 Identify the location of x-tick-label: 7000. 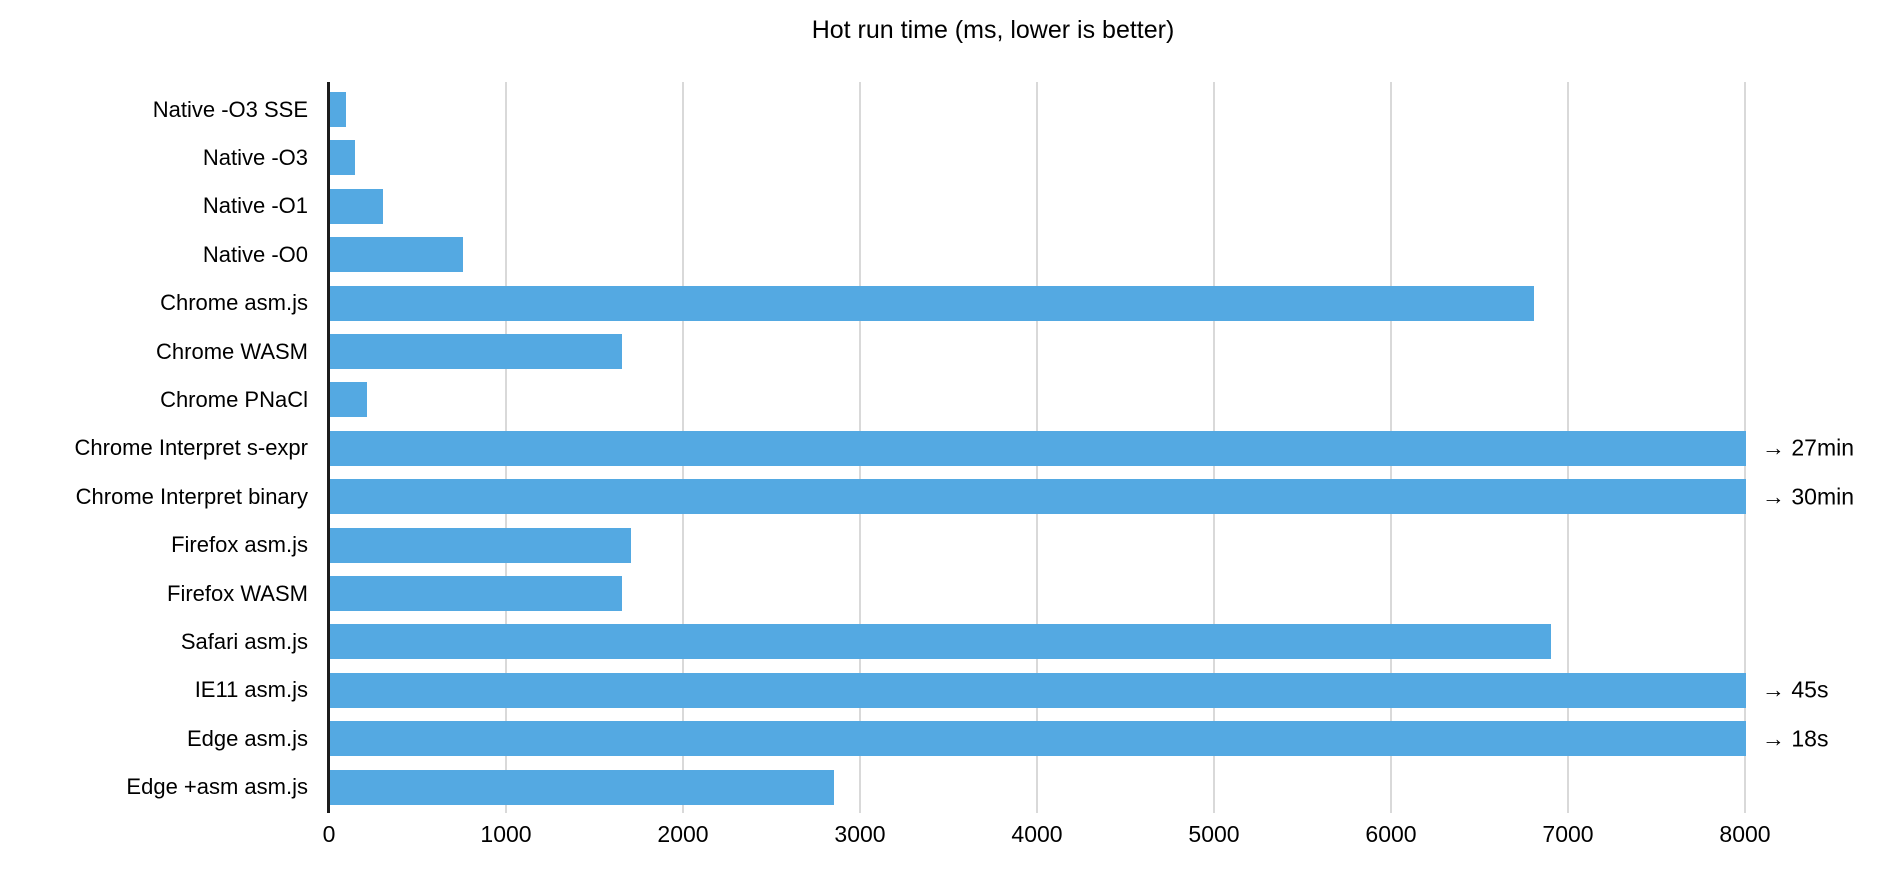
(1568, 834).